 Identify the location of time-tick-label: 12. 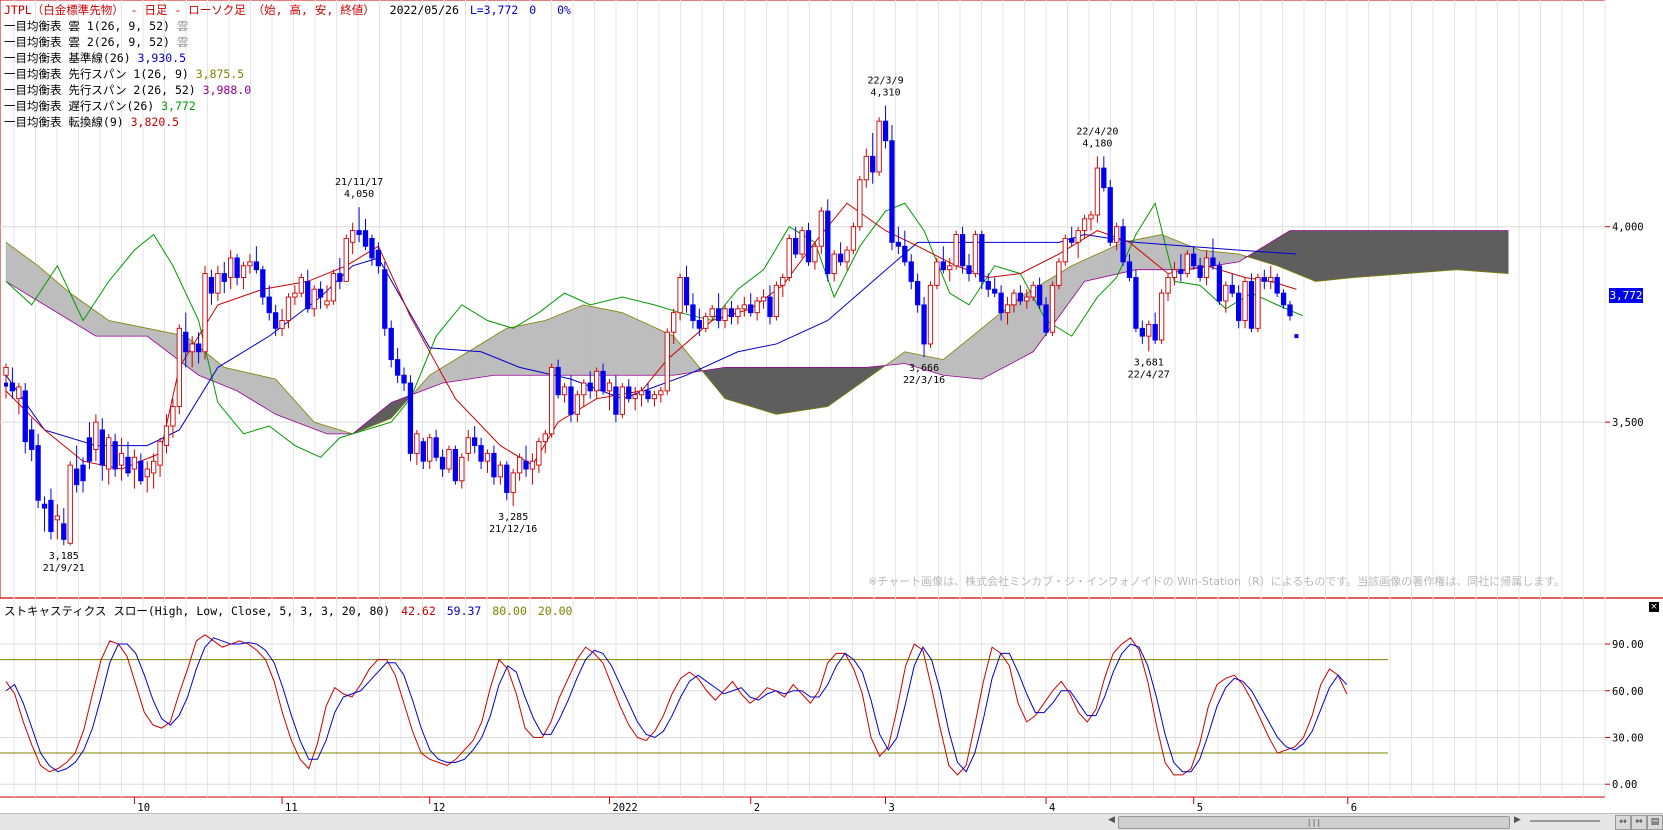
(439, 808).